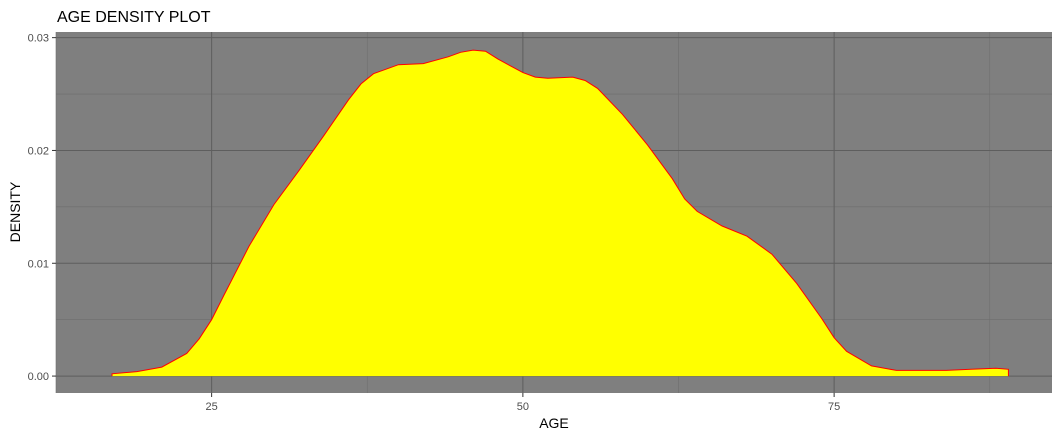  What do you see at coordinates (38, 39) in the screenshot?
I see `y-tick-label: 0.03` at bounding box center [38, 39].